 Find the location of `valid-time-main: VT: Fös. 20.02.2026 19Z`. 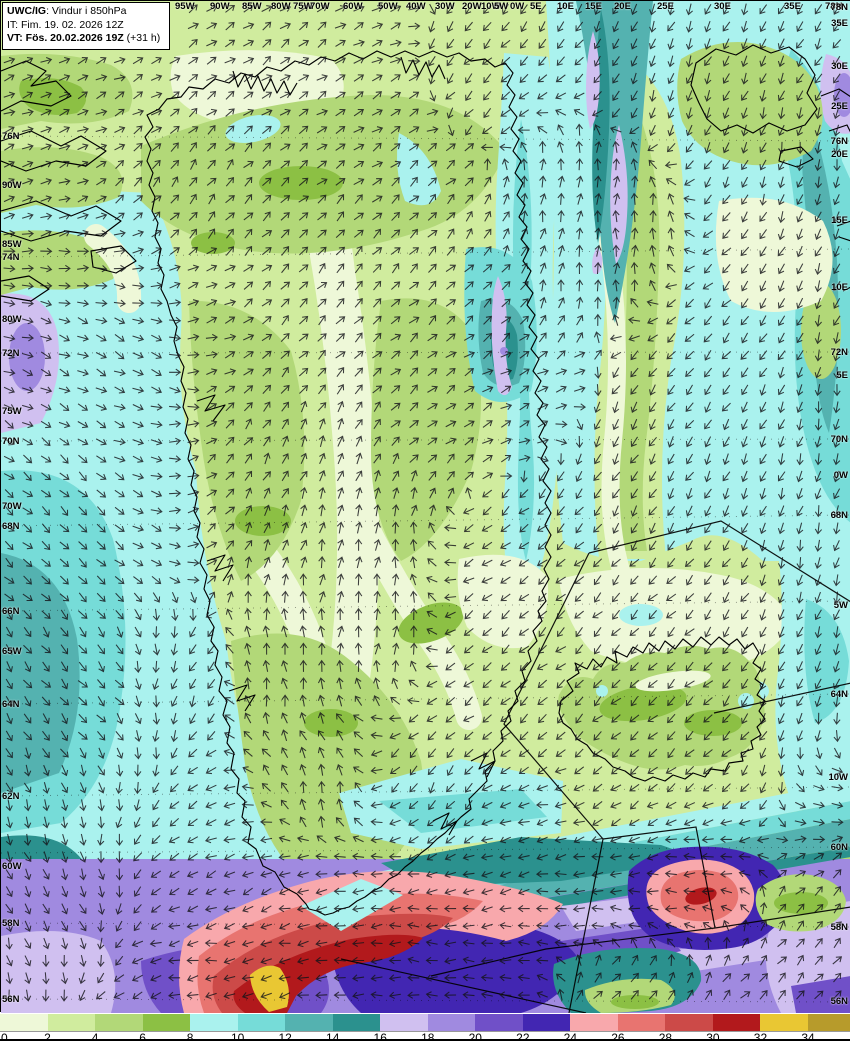

valid-time-main: VT: Fös. 20.02.2026 19Z is located at coordinates (65, 38).